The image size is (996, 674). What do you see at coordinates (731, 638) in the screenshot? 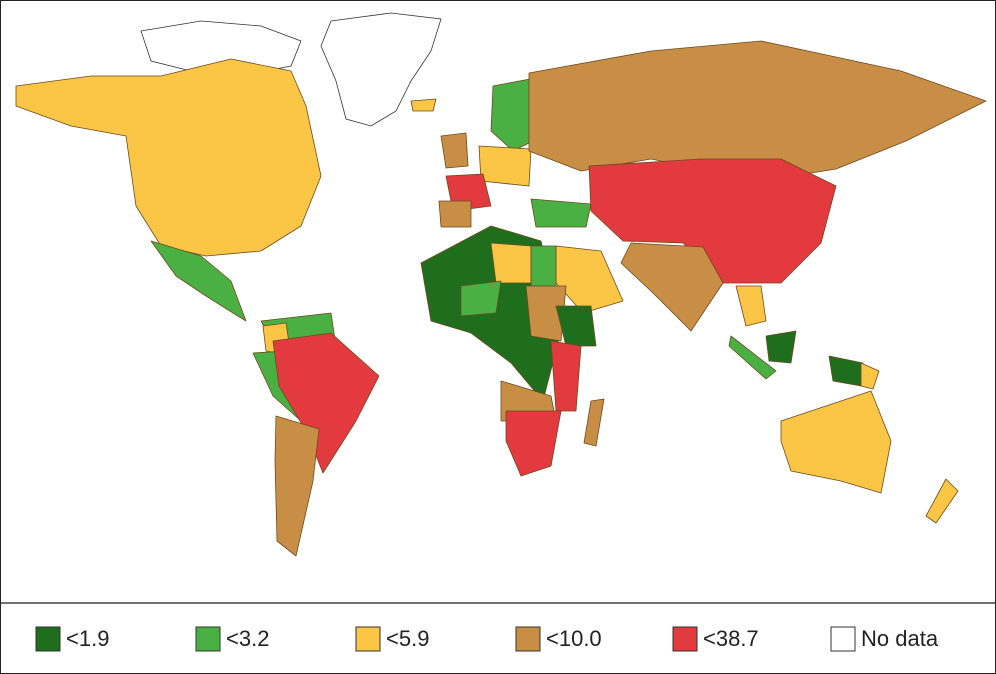
I see `legend-label: <38.7` at bounding box center [731, 638].